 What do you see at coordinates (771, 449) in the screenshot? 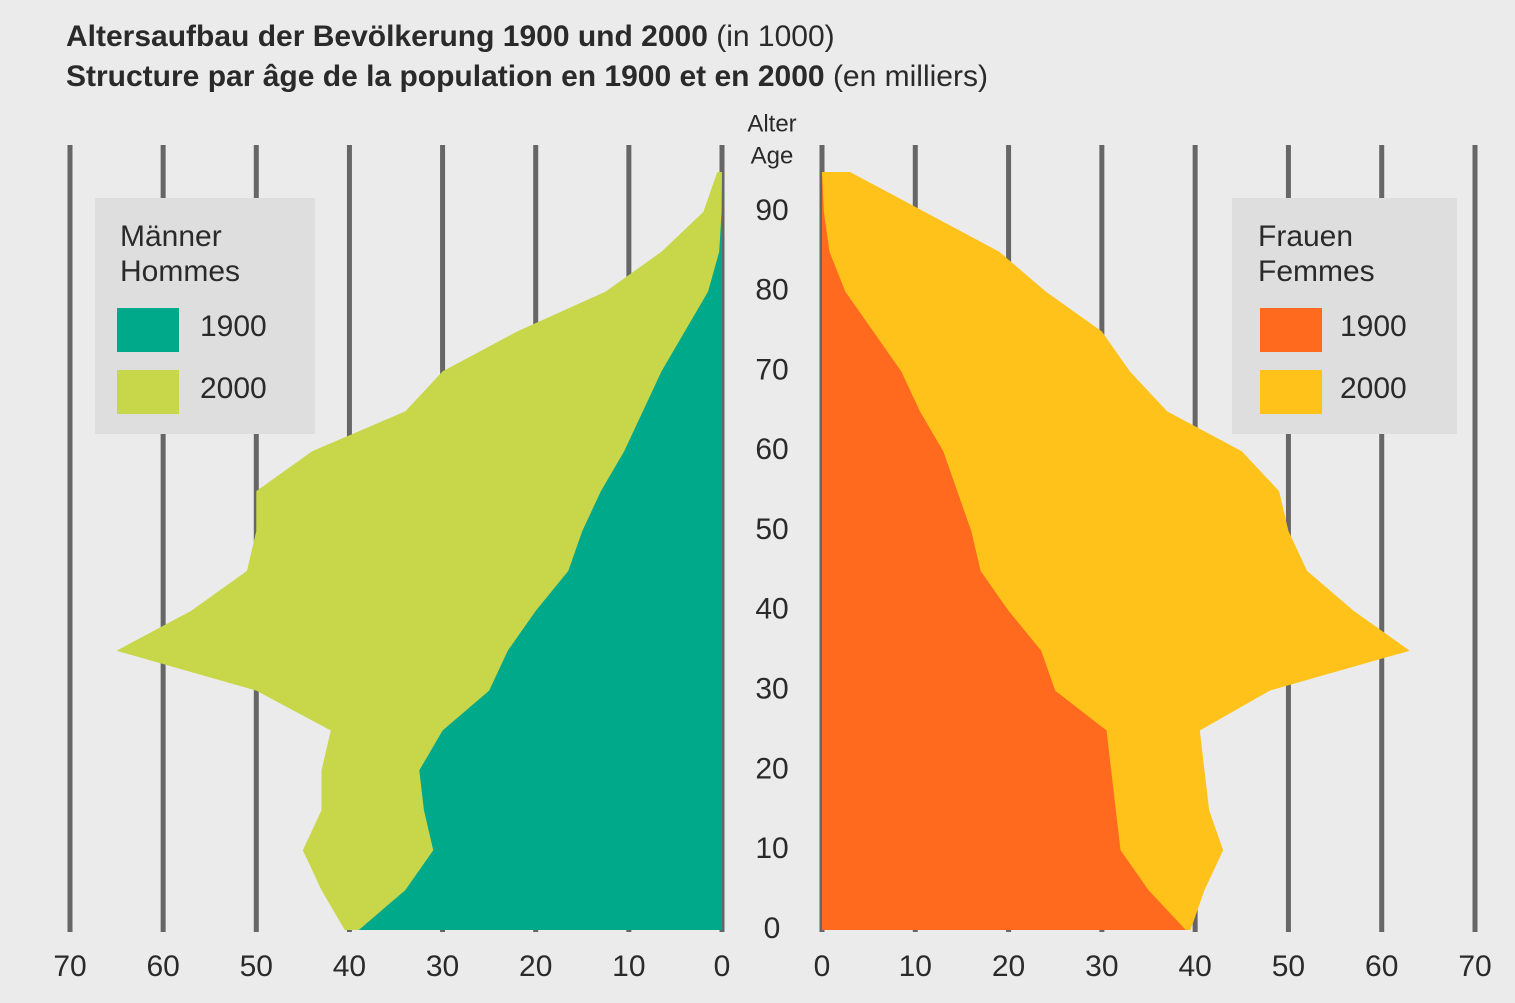
I see `y-tick-label: 60` at bounding box center [771, 449].